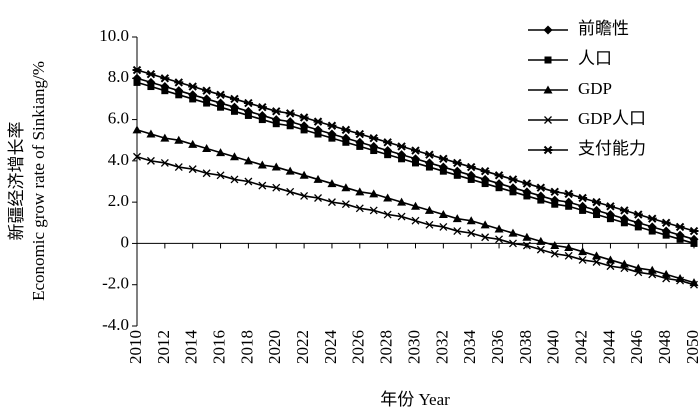 This screenshot has width=700, height=415. I want to click on x-tick-label: 2030, so click(413, 347).